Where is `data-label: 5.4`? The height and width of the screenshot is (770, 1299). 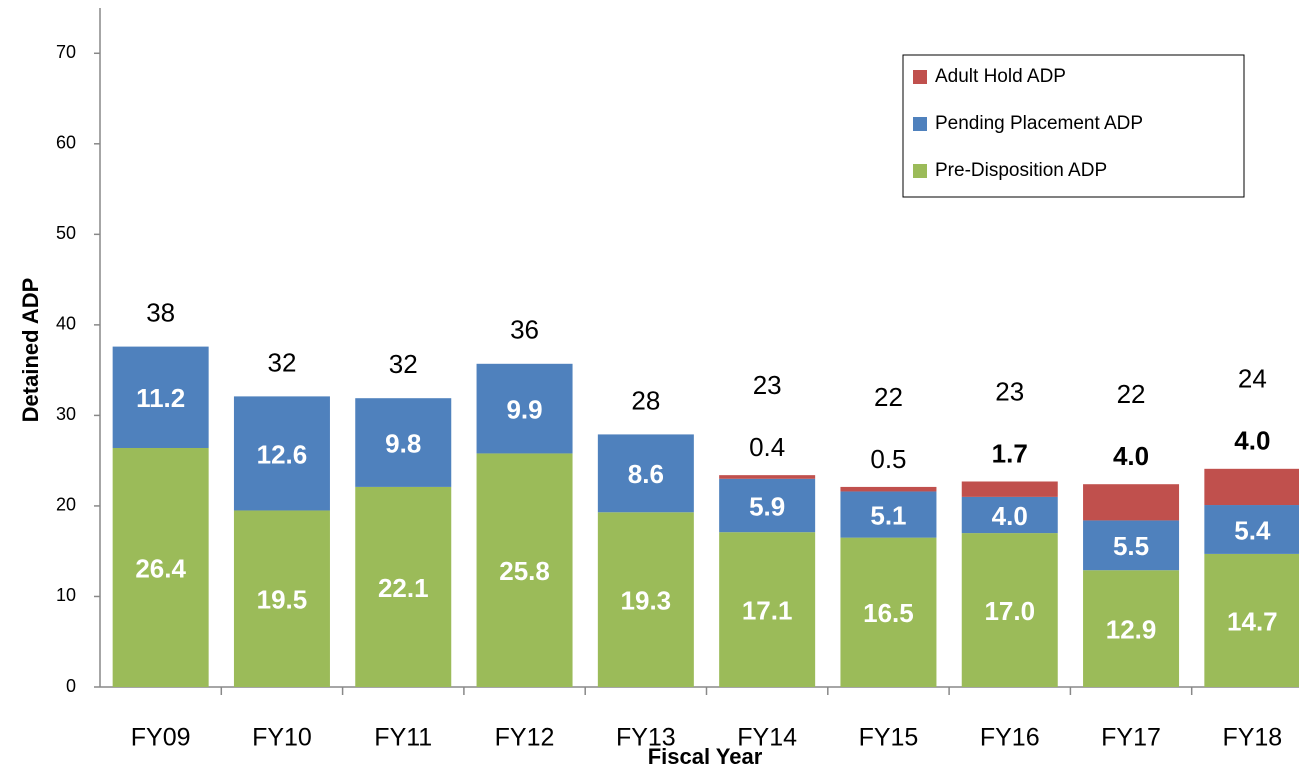
data-label: 5.4 is located at coordinates (1252, 530).